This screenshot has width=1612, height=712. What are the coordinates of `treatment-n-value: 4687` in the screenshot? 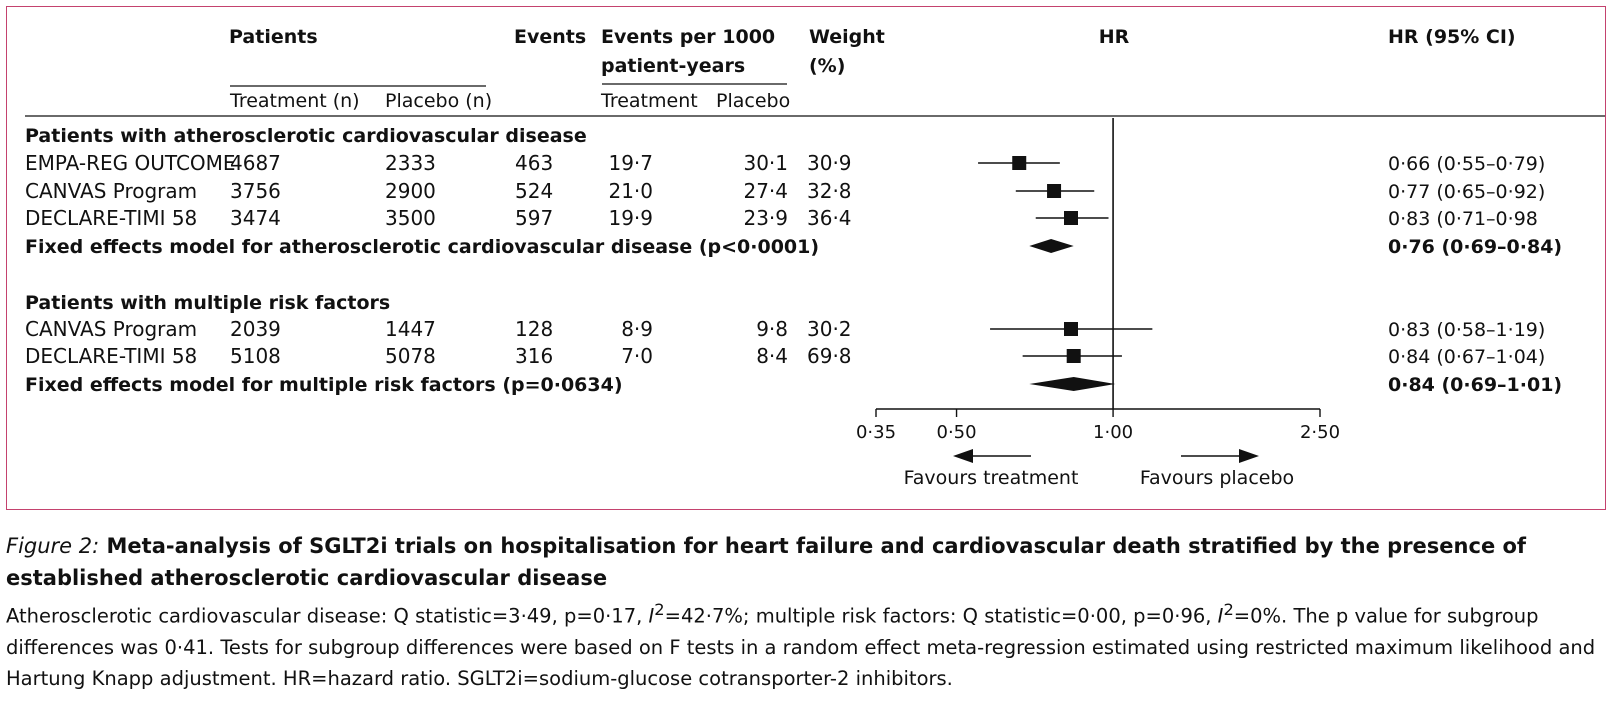 It's located at (255, 163).